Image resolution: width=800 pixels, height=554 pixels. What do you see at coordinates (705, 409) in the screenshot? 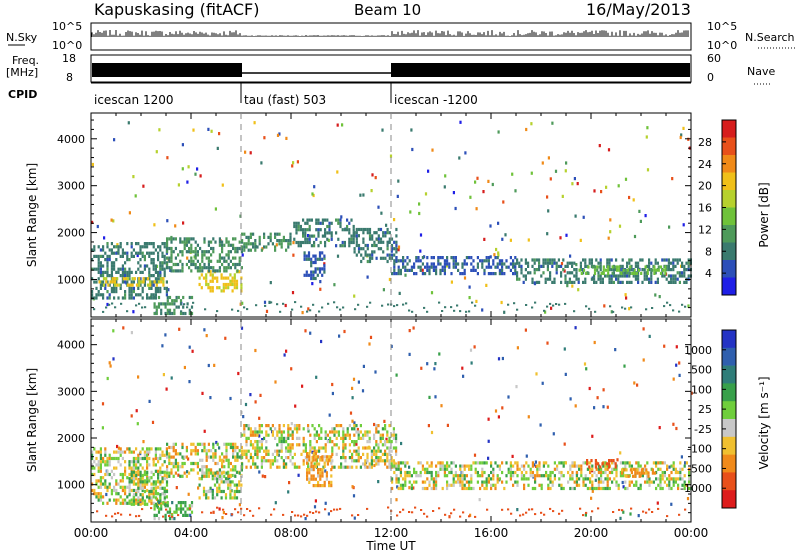
I see `colorbar-tick-label: 25` at bounding box center [705, 409].